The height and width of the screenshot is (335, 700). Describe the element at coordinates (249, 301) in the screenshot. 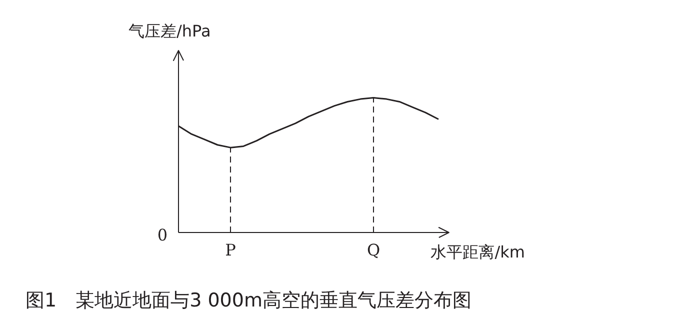

I see `text: 图1 某地近地面与3 000m高空的垂直气压差分布图` at that location.